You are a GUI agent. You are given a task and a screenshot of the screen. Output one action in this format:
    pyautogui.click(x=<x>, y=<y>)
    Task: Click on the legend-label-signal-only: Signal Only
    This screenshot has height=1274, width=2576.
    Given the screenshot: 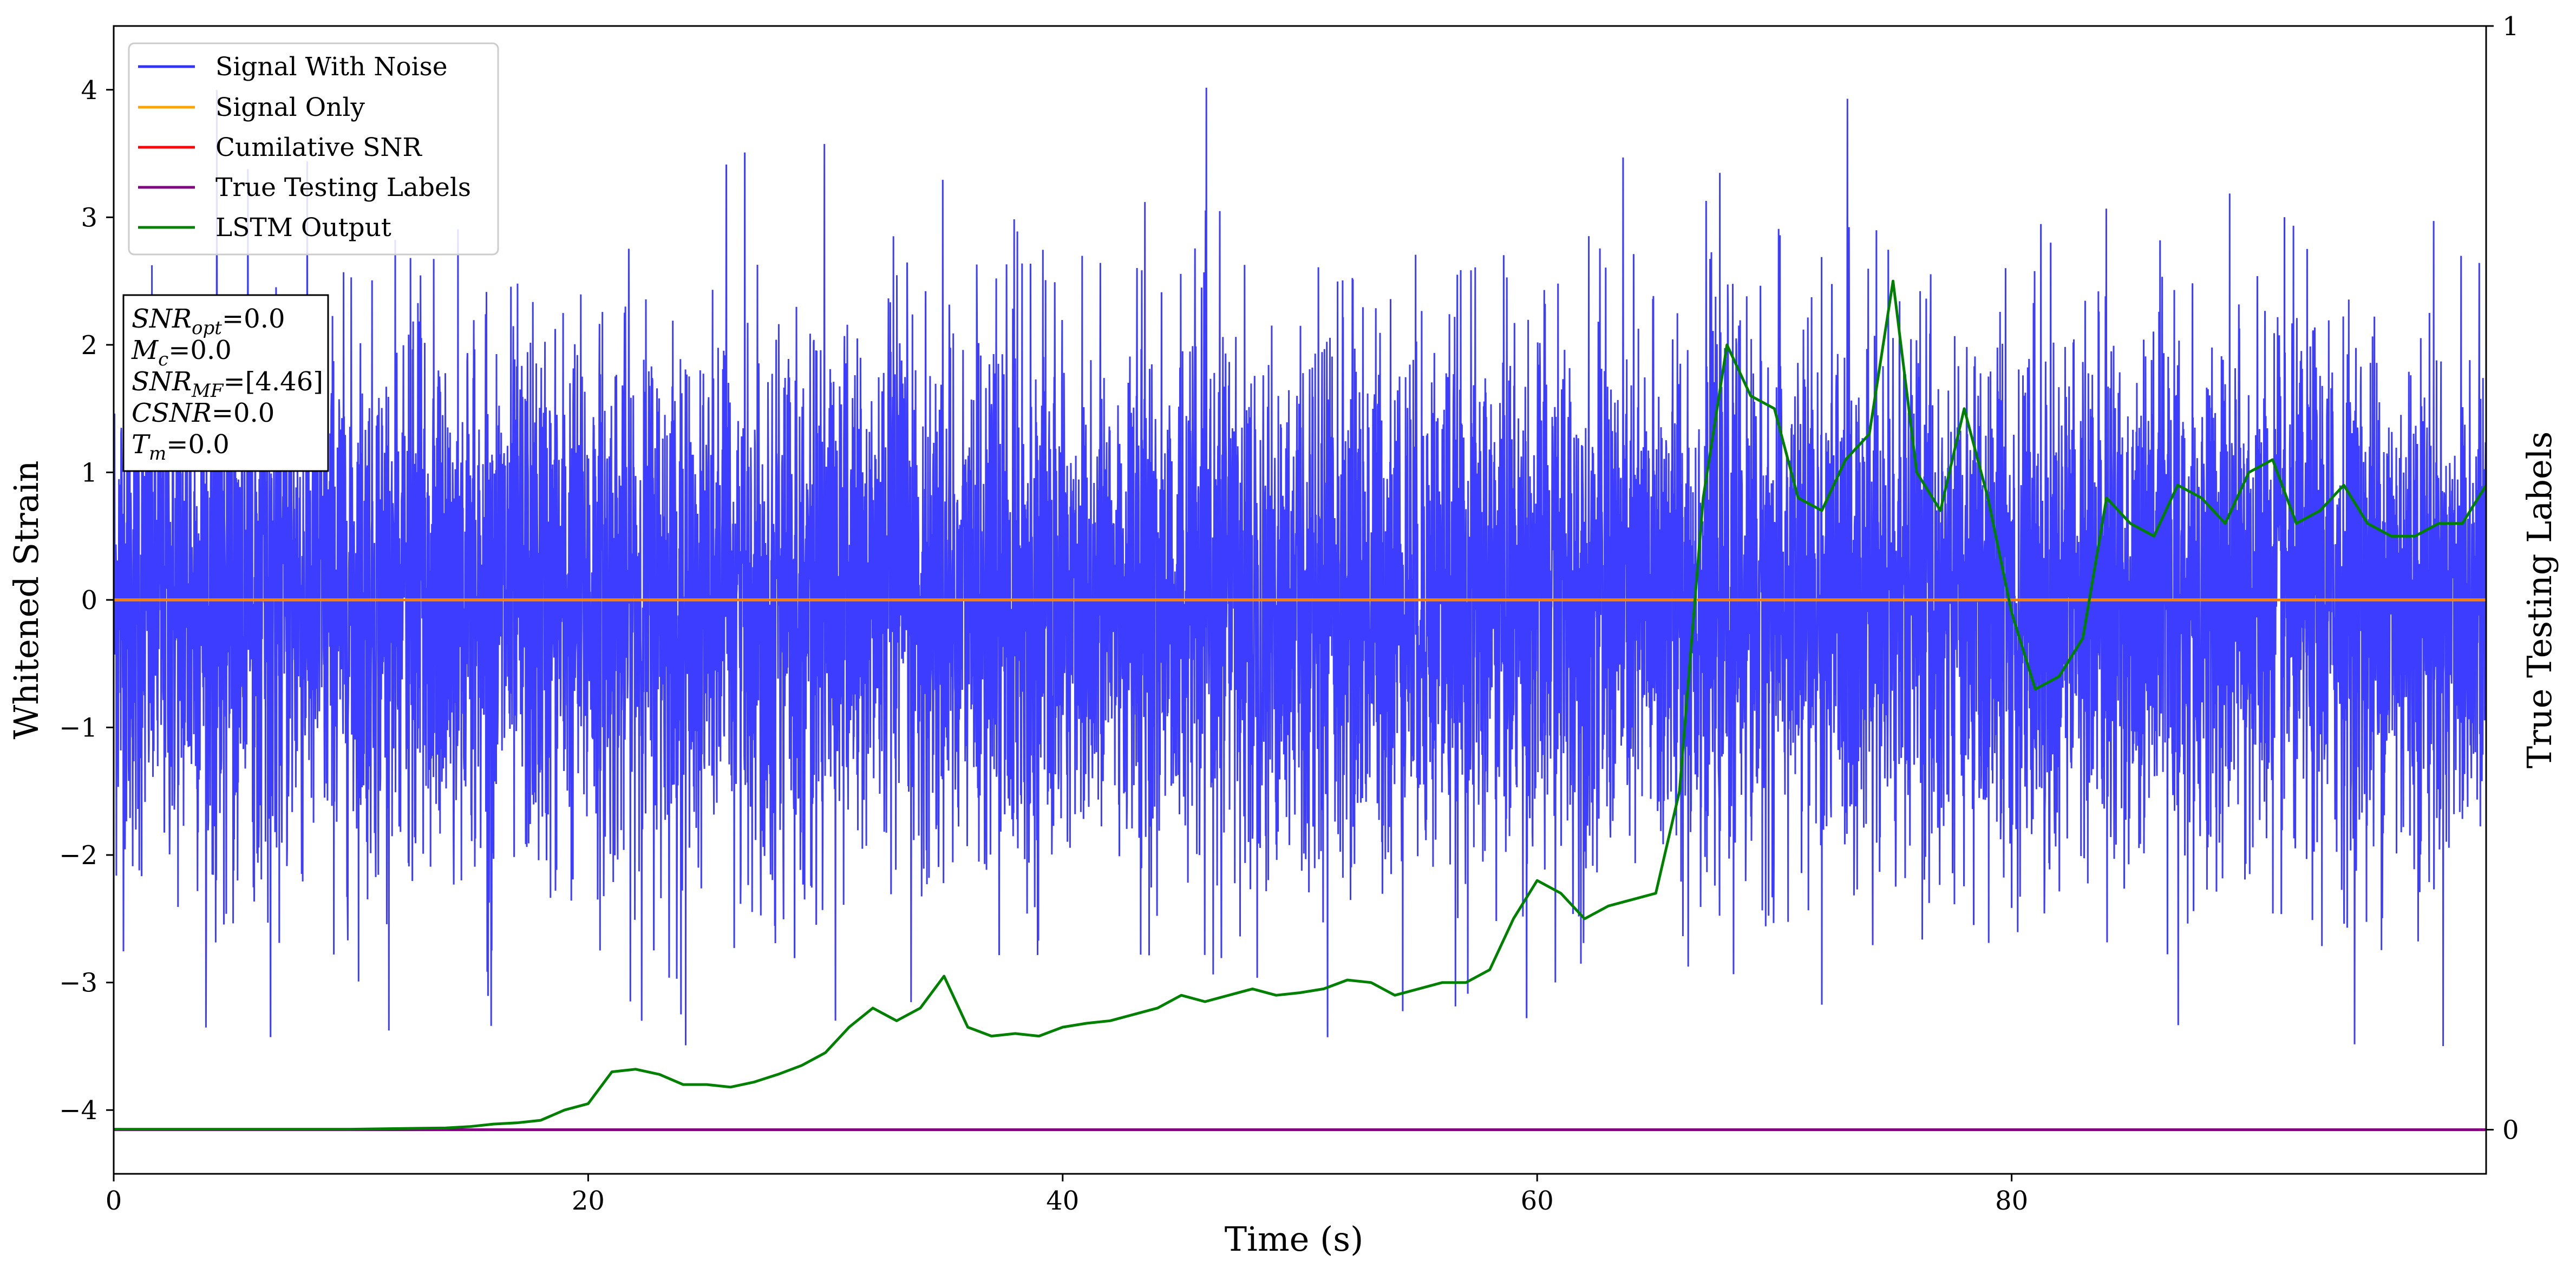 What is the action you would take?
    pyautogui.click(x=290, y=107)
    